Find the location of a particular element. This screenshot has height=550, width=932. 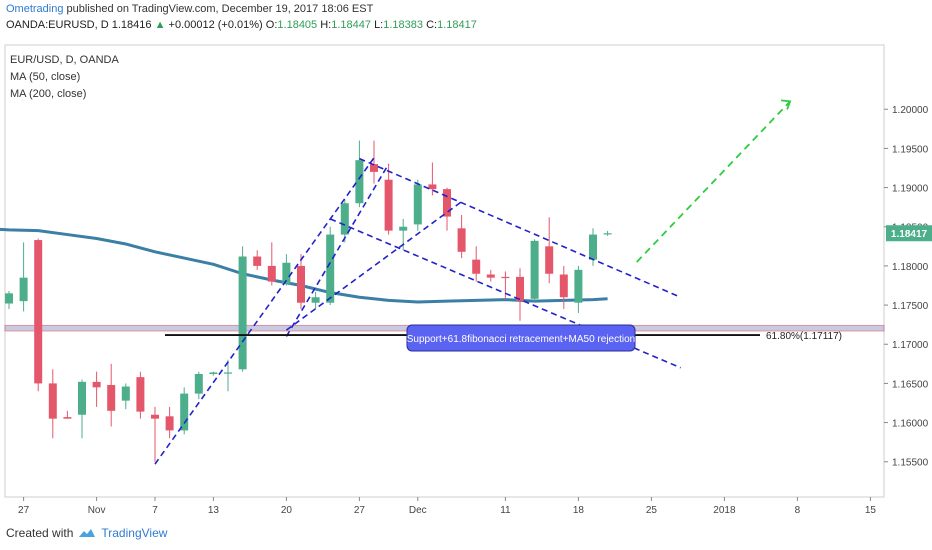

close-value: 1.18417 is located at coordinates (457, 25).